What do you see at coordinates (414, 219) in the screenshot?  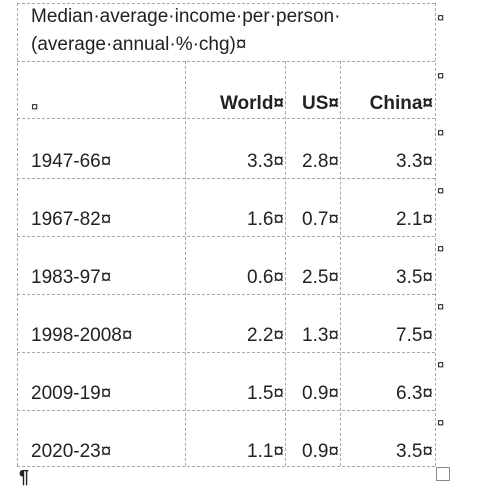 I see `row-china-value: 2.1¤` at bounding box center [414, 219].